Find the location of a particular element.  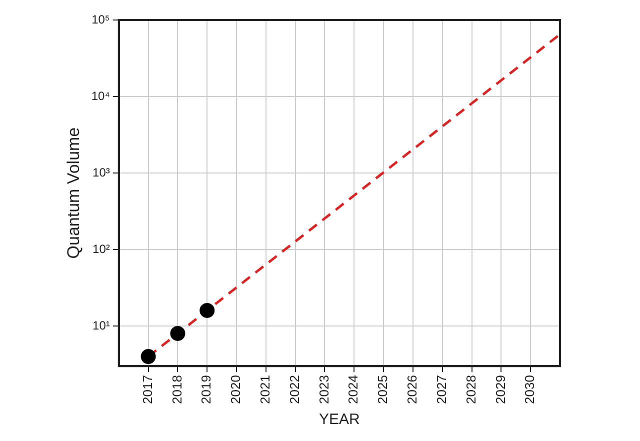

x-tick-label: 2021 is located at coordinates (265, 389).